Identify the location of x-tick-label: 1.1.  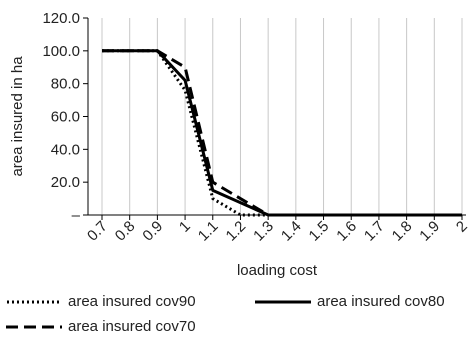
(208, 231).